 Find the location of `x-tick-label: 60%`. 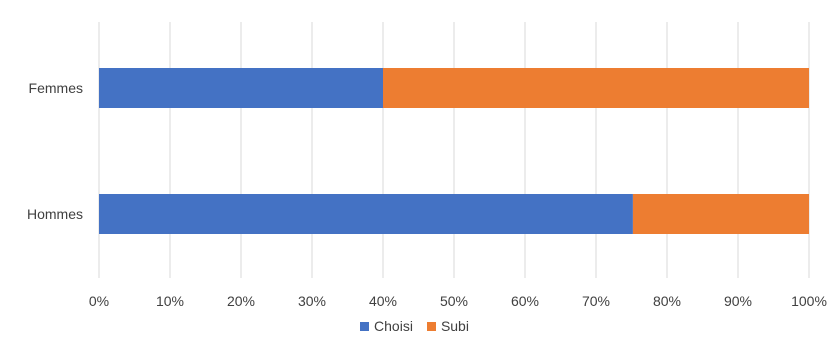

x-tick-label: 60% is located at coordinates (525, 301).